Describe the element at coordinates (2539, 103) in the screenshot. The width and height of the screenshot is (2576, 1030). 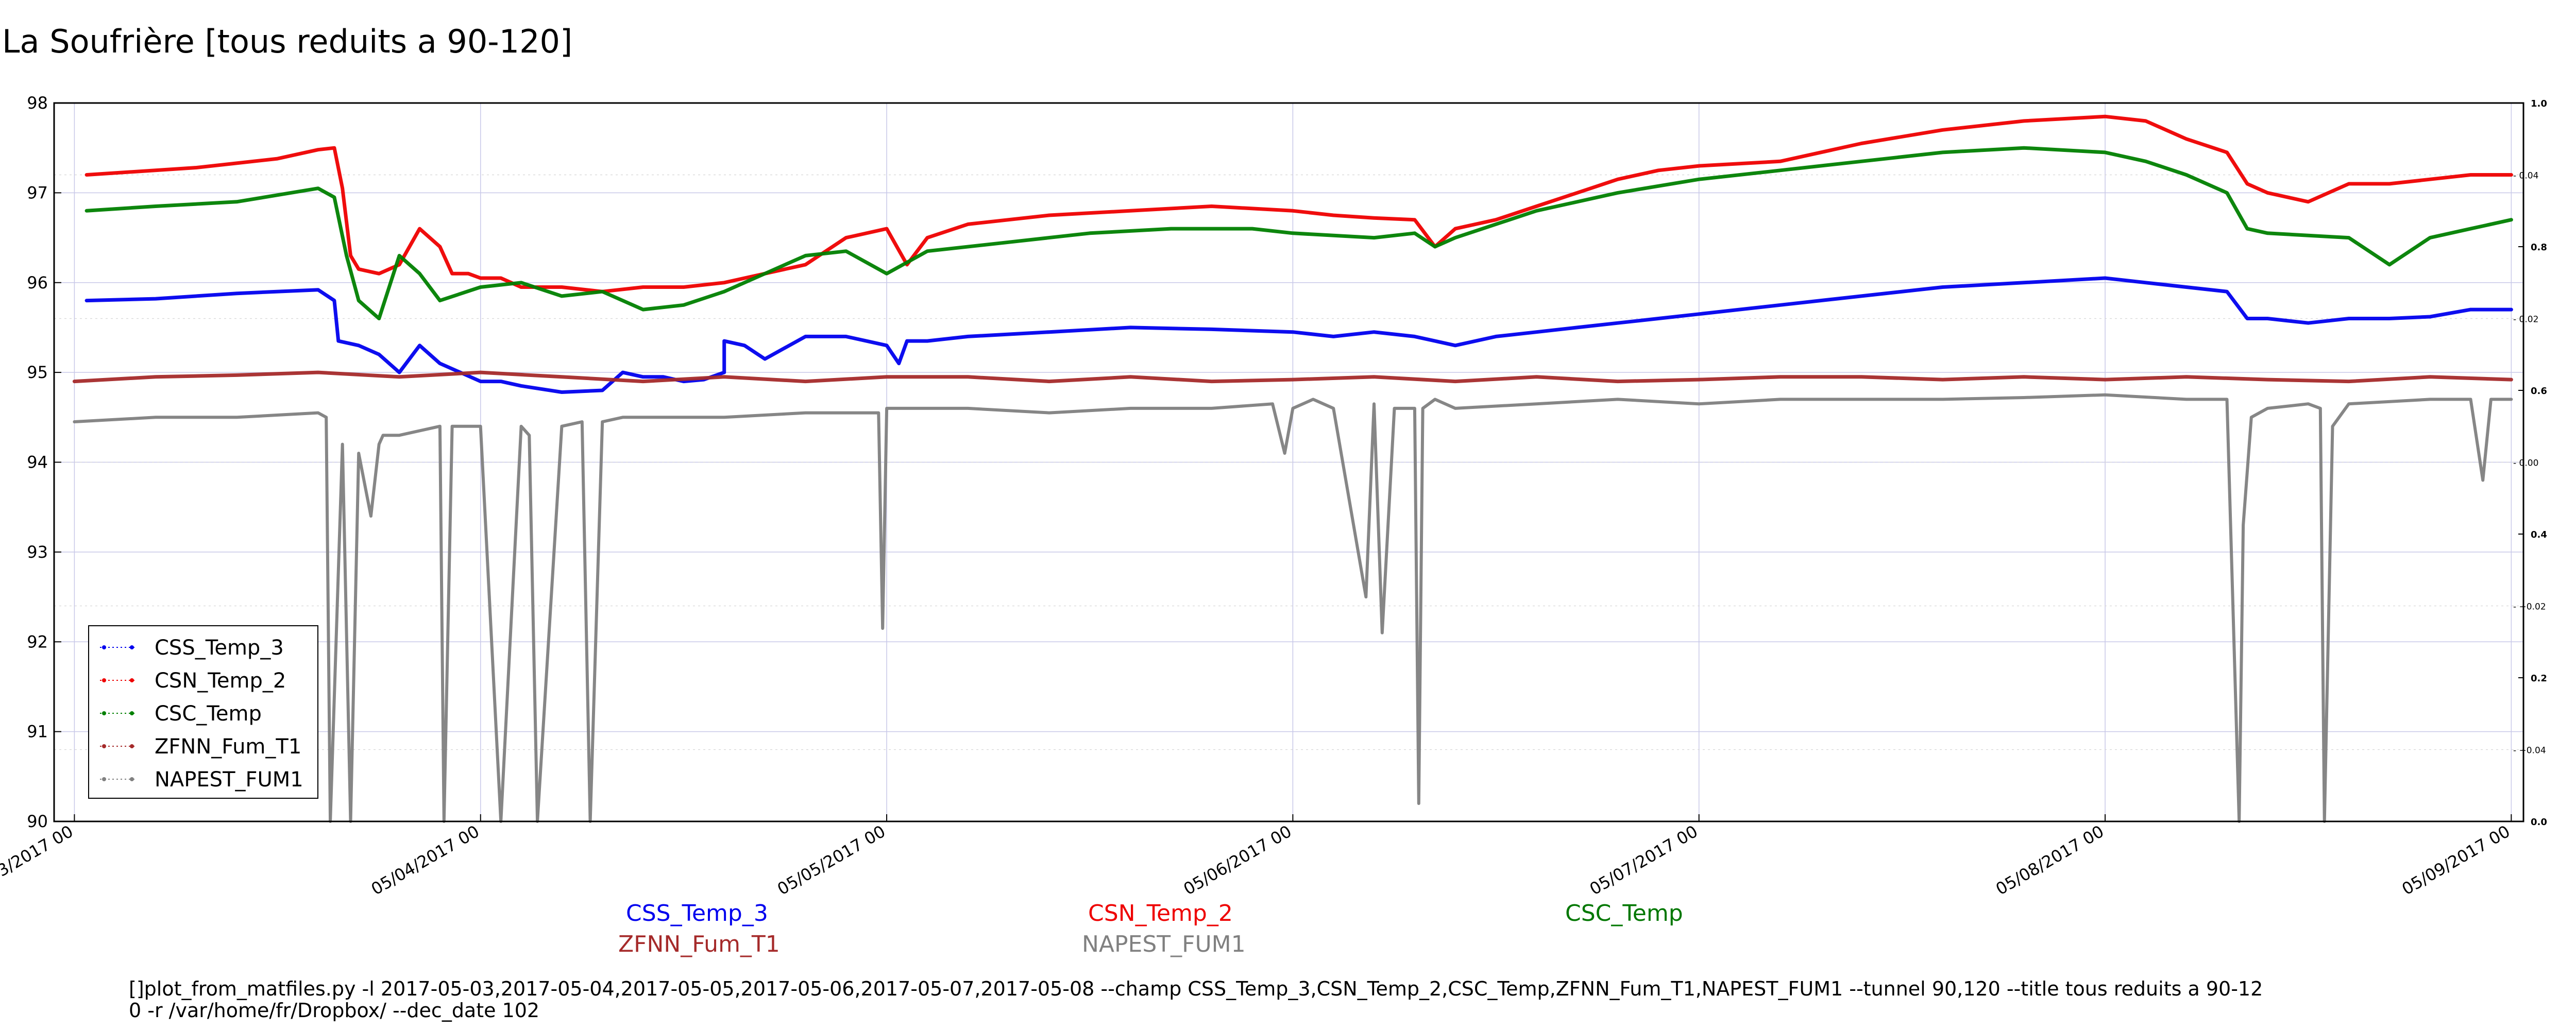
I see `outer-right-tick-label: 1.0` at that location.